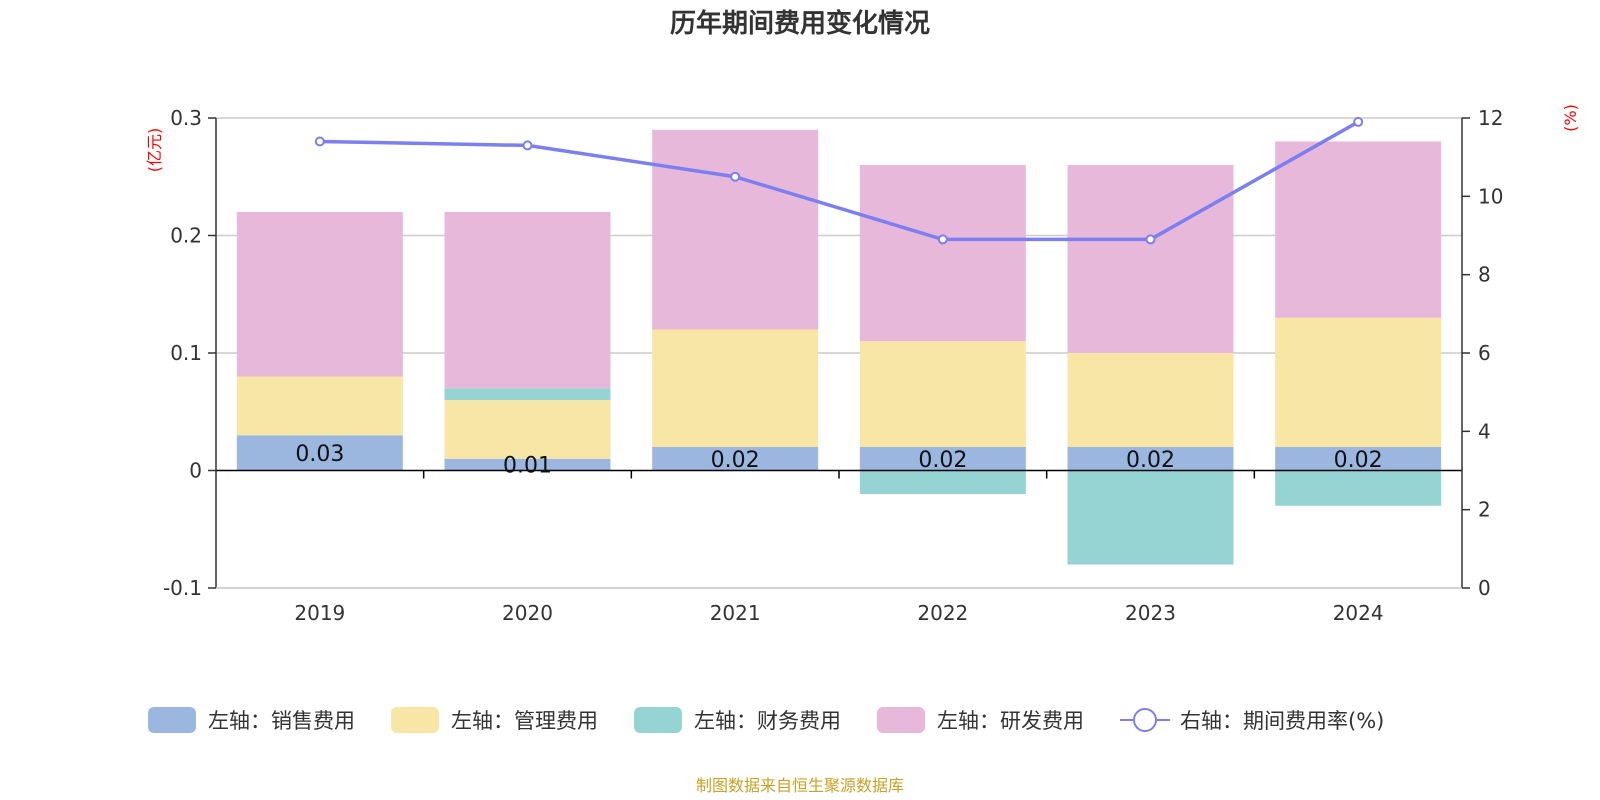 The width and height of the screenshot is (1600, 800). What do you see at coordinates (1484, 353) in the screenshot?
I see `right-tick-label: 6` at bounding box center [1484, 353].